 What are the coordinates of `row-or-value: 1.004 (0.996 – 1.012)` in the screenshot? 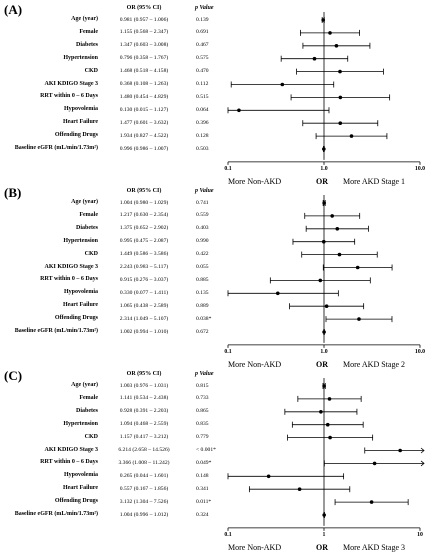 It's located at (144, 514).